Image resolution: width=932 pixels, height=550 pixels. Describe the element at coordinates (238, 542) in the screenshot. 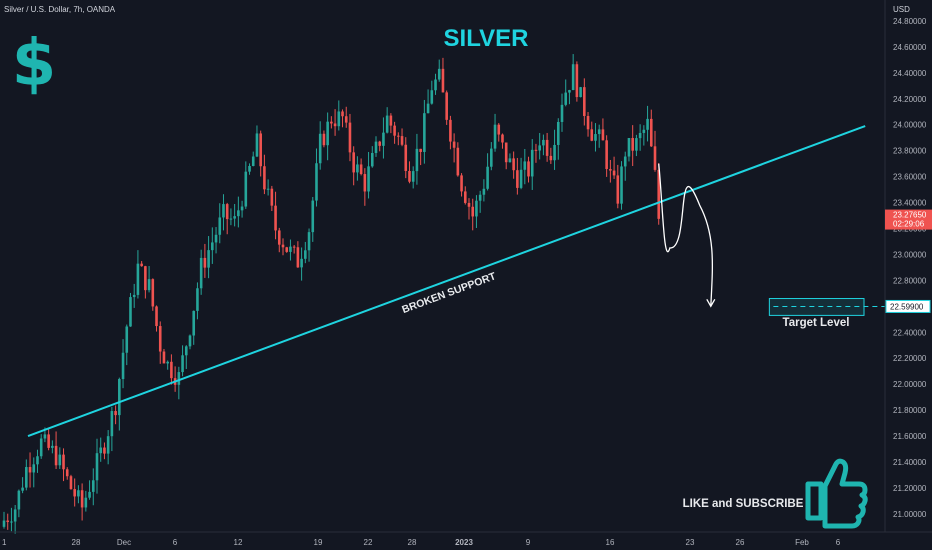

I see `time-tick-label: 12` at that location.